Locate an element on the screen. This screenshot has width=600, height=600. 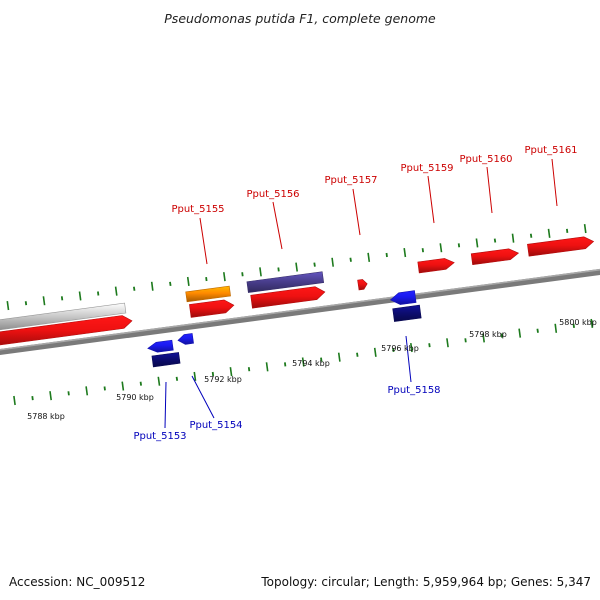
scale-label: 5800 kbp is located at coordinates (578, 322).